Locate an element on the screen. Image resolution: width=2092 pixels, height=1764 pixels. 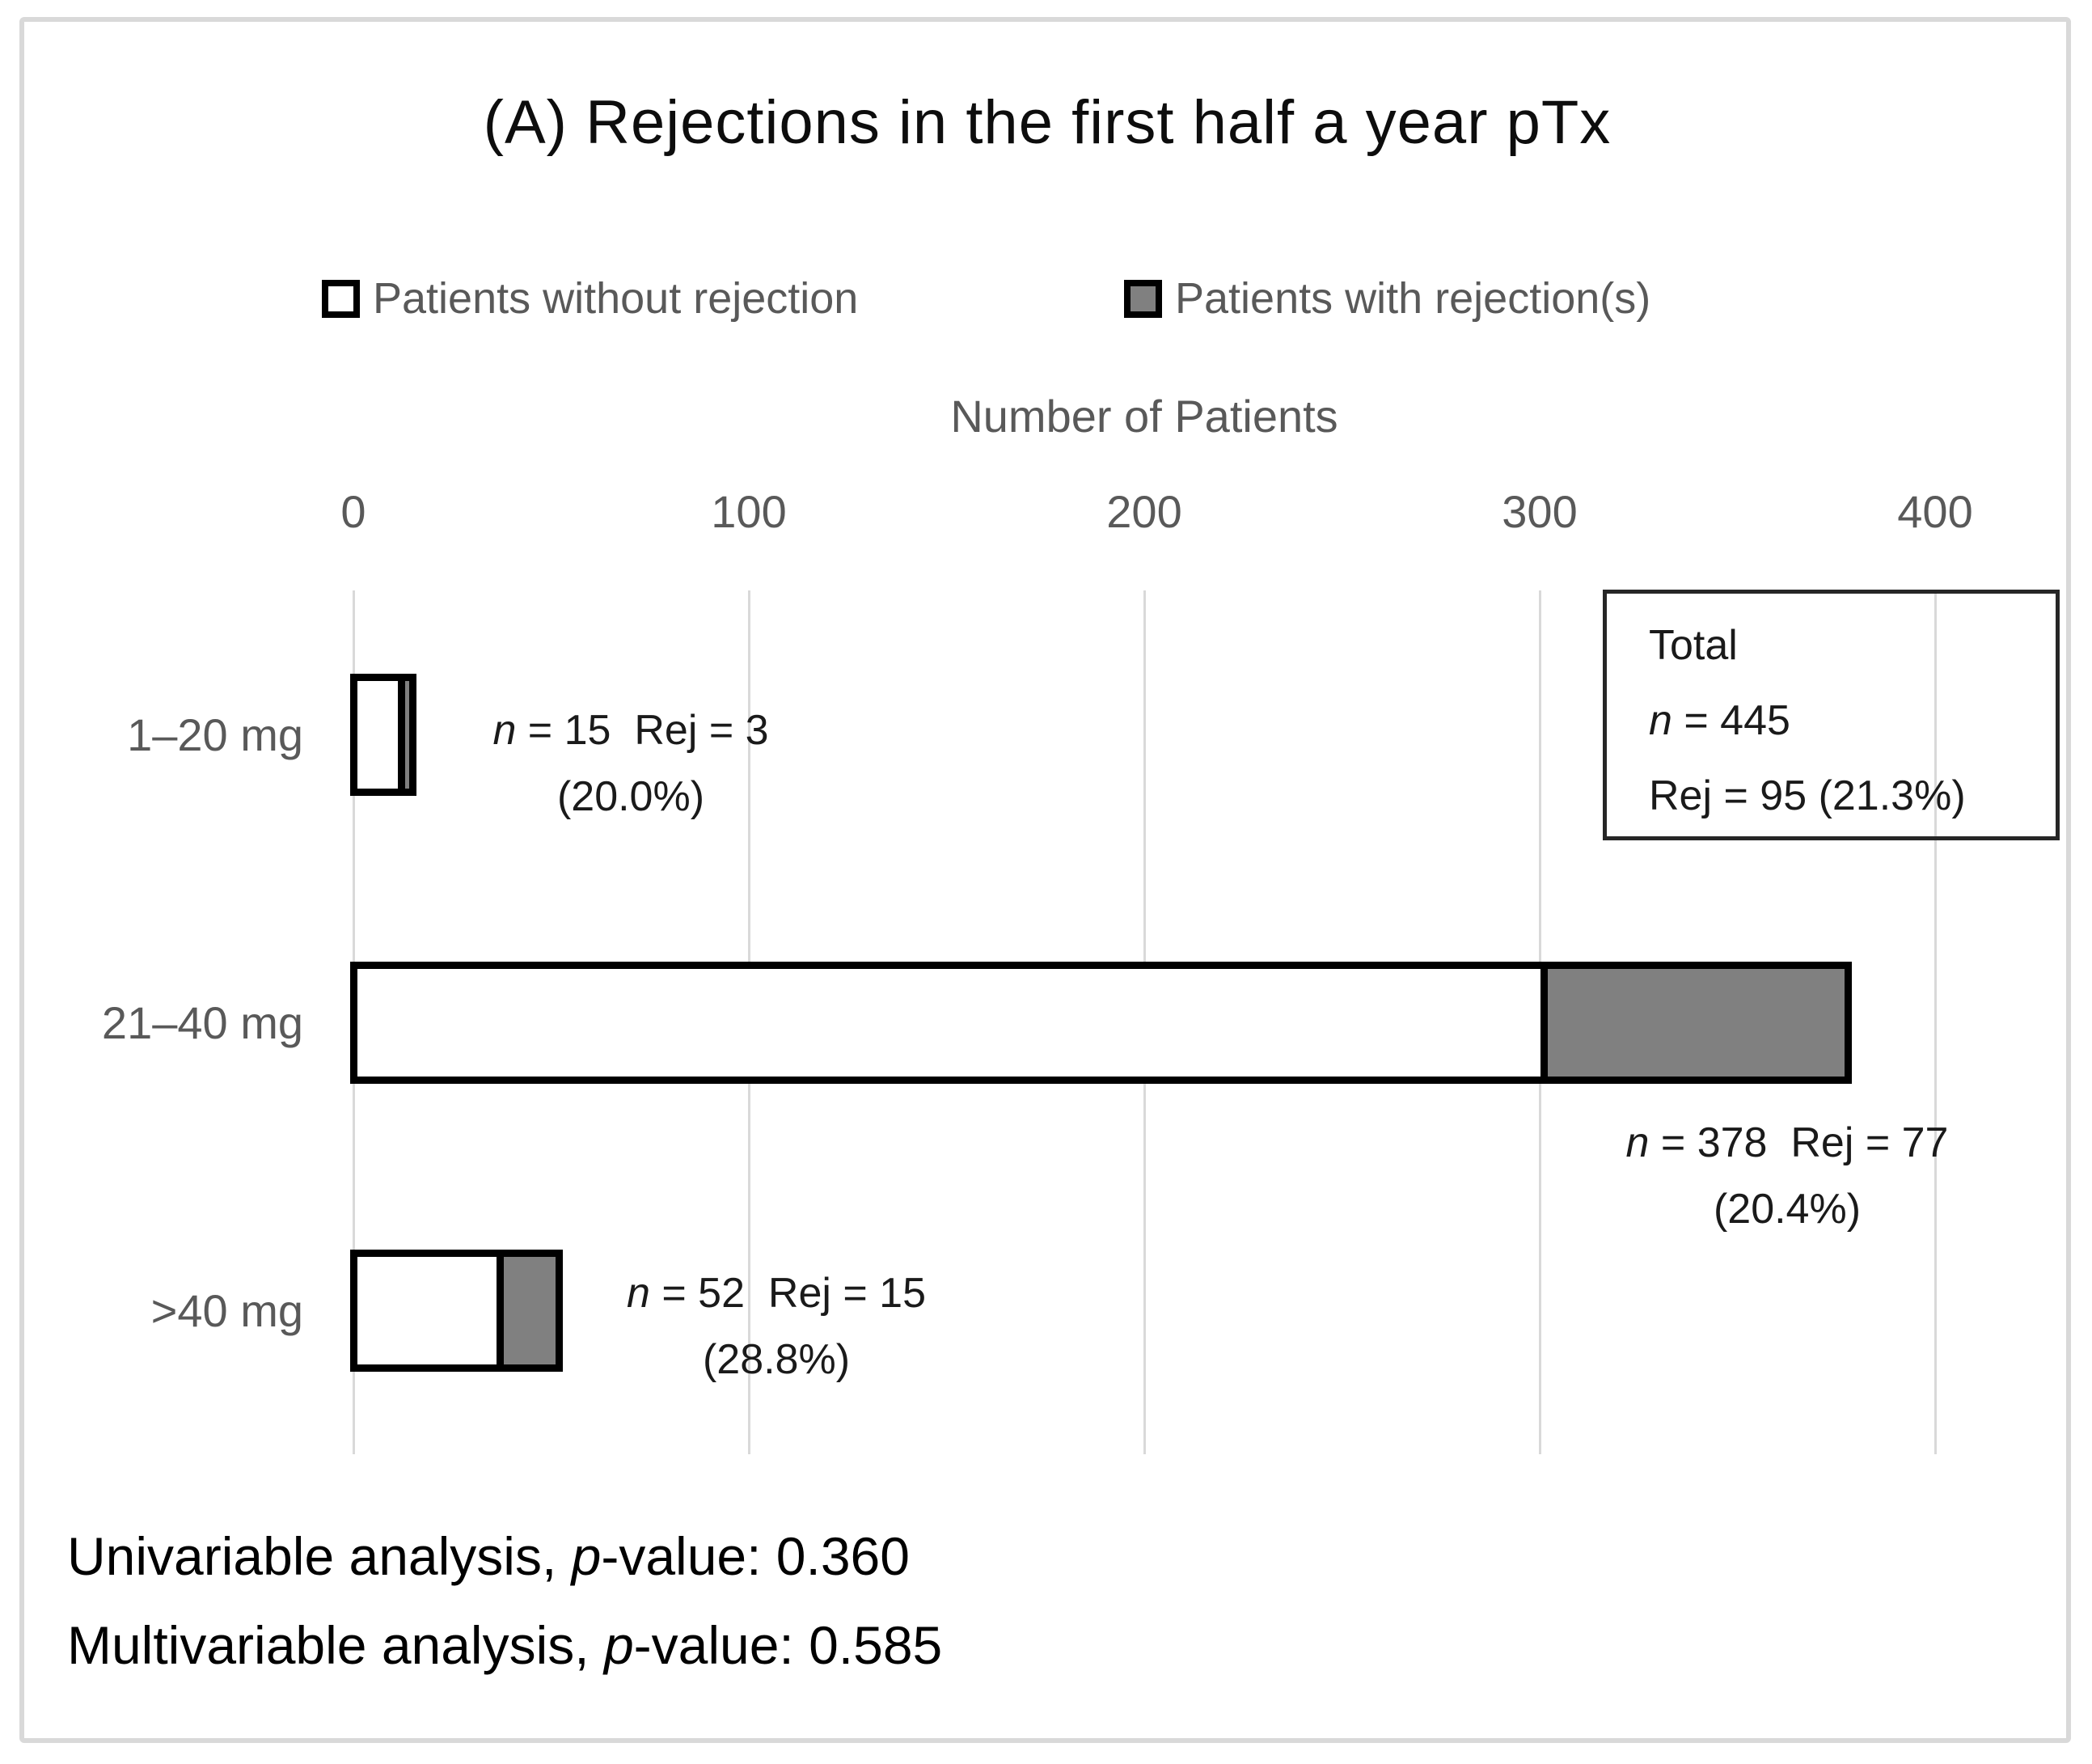
footnote-multivariable-prefix: Multivariable analysis, is located at coordinates (335, 1645).